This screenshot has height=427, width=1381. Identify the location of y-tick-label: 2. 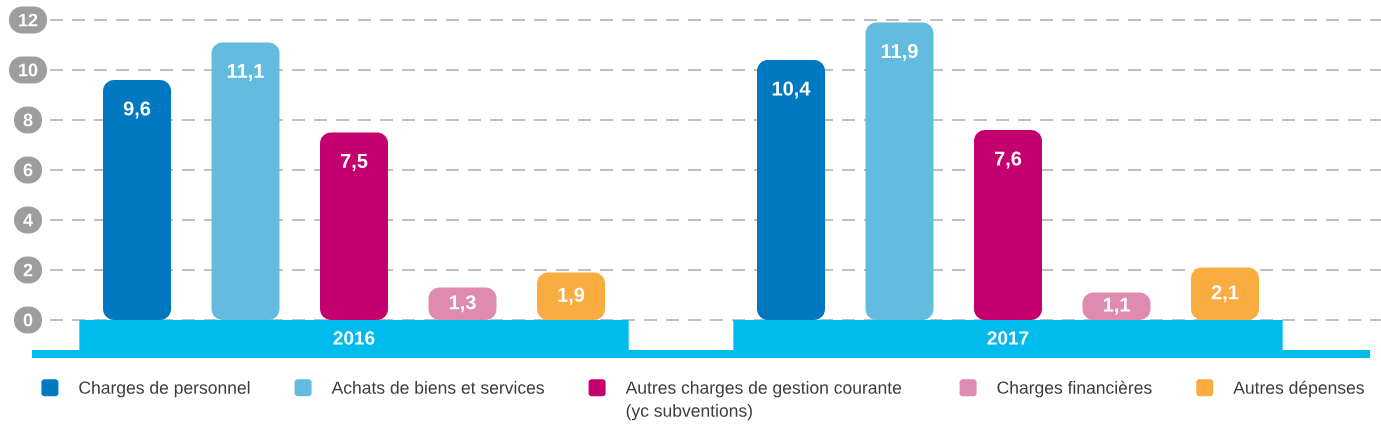
(28, 270).